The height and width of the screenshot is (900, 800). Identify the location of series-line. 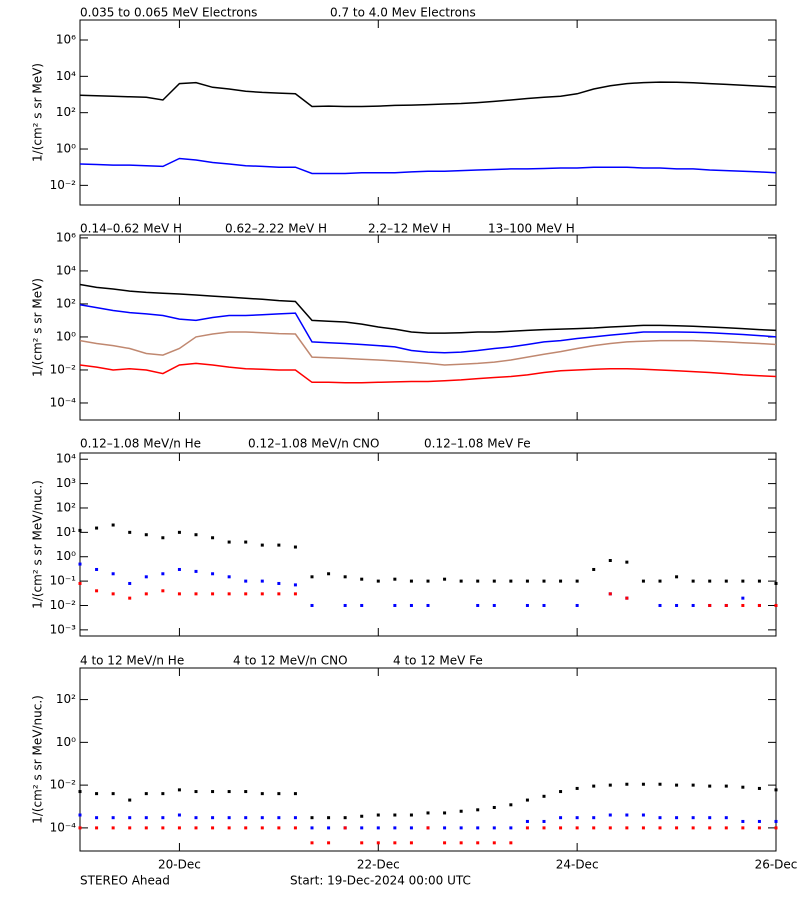
(428, 94).